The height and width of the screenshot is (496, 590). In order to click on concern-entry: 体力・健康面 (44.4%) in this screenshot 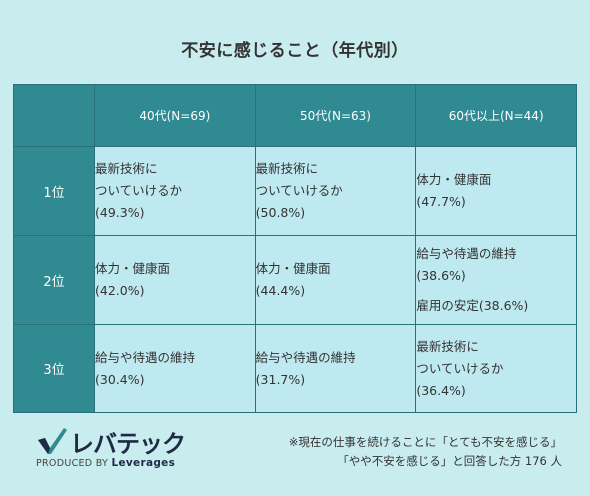, I will do `click(336, 280)`.